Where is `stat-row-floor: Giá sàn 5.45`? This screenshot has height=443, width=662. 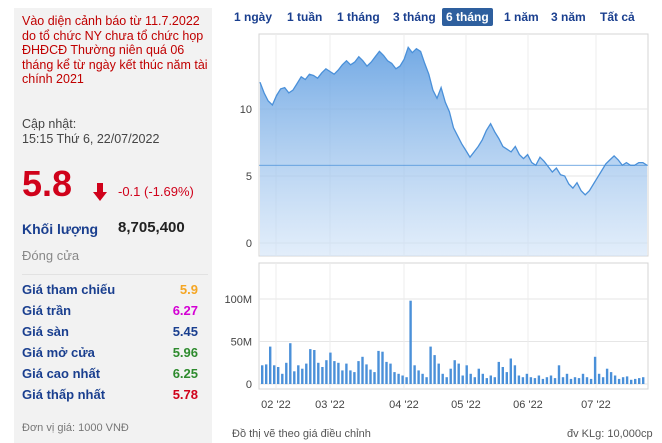
stat-row-floor: Giá sàn 5.45 is located at coordinates (110, 334).